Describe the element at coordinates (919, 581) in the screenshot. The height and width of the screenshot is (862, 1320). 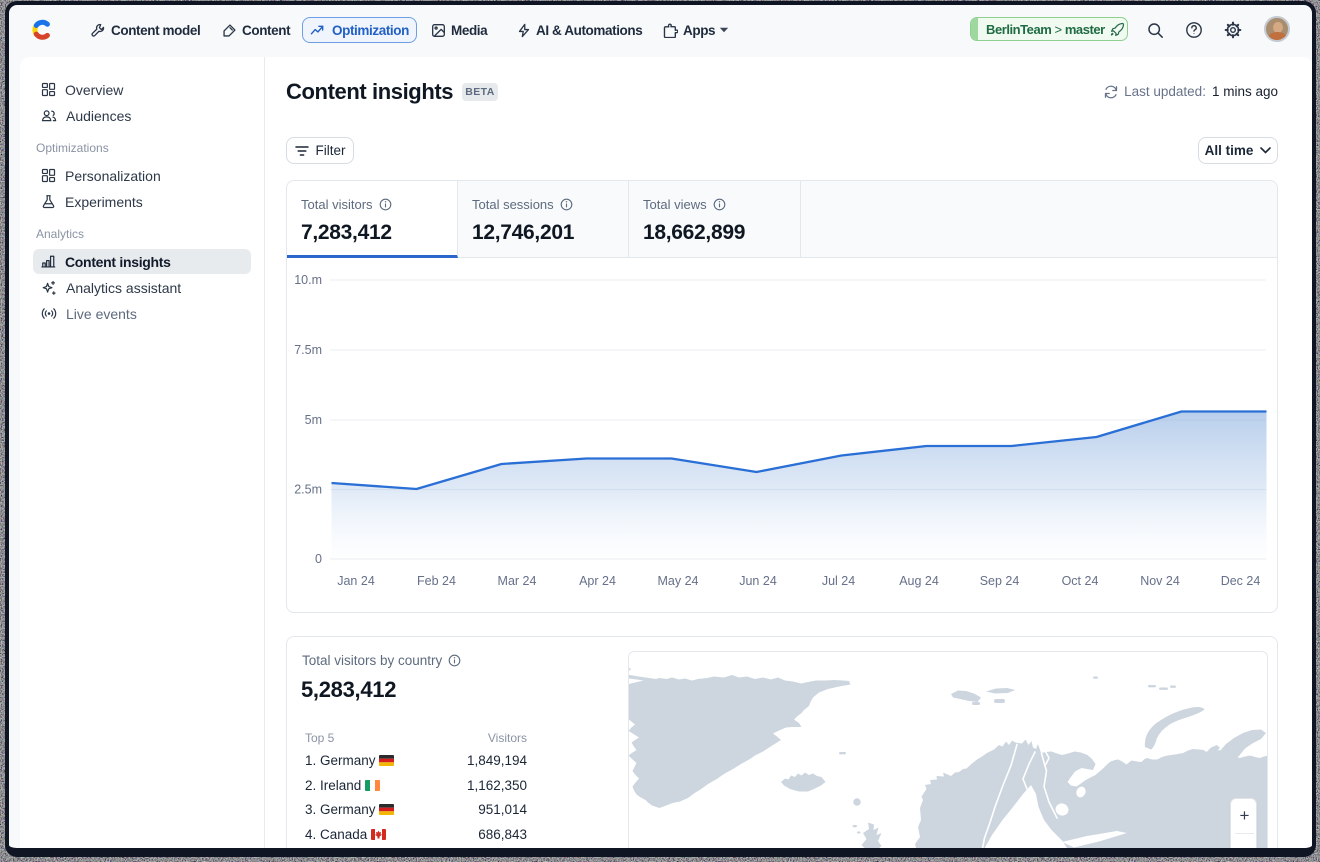
I see `svg-text: Aug 24` at that location.